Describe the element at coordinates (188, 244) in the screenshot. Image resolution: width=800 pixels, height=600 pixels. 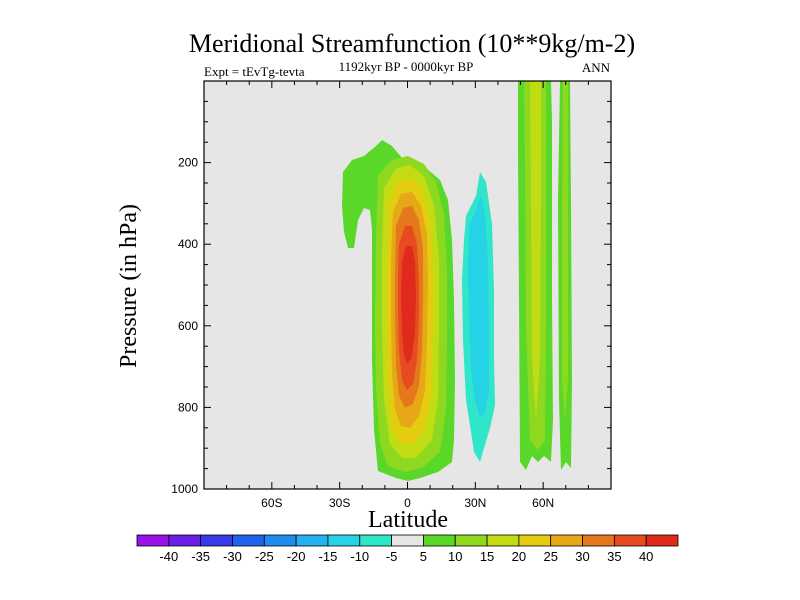
I see `y-tick-label: 400` at that location.